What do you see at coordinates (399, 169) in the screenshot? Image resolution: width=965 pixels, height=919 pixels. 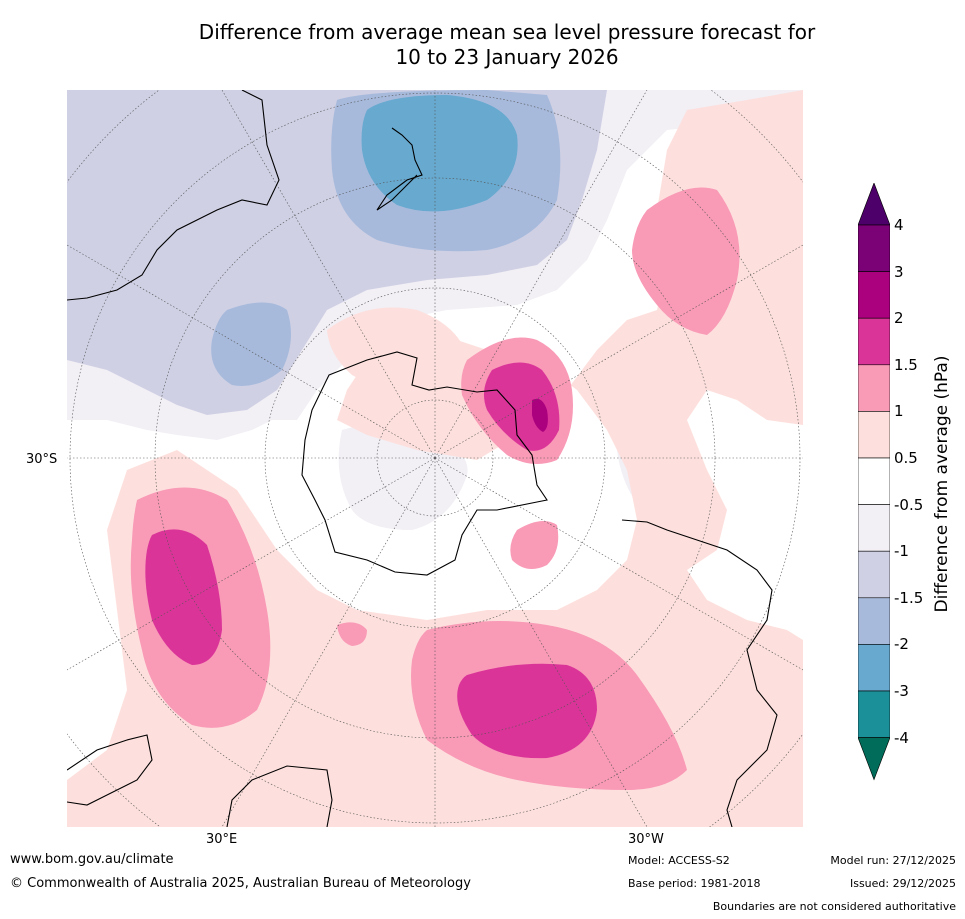 I see `new-zealand-coastline` at bounding box center [399, 169].